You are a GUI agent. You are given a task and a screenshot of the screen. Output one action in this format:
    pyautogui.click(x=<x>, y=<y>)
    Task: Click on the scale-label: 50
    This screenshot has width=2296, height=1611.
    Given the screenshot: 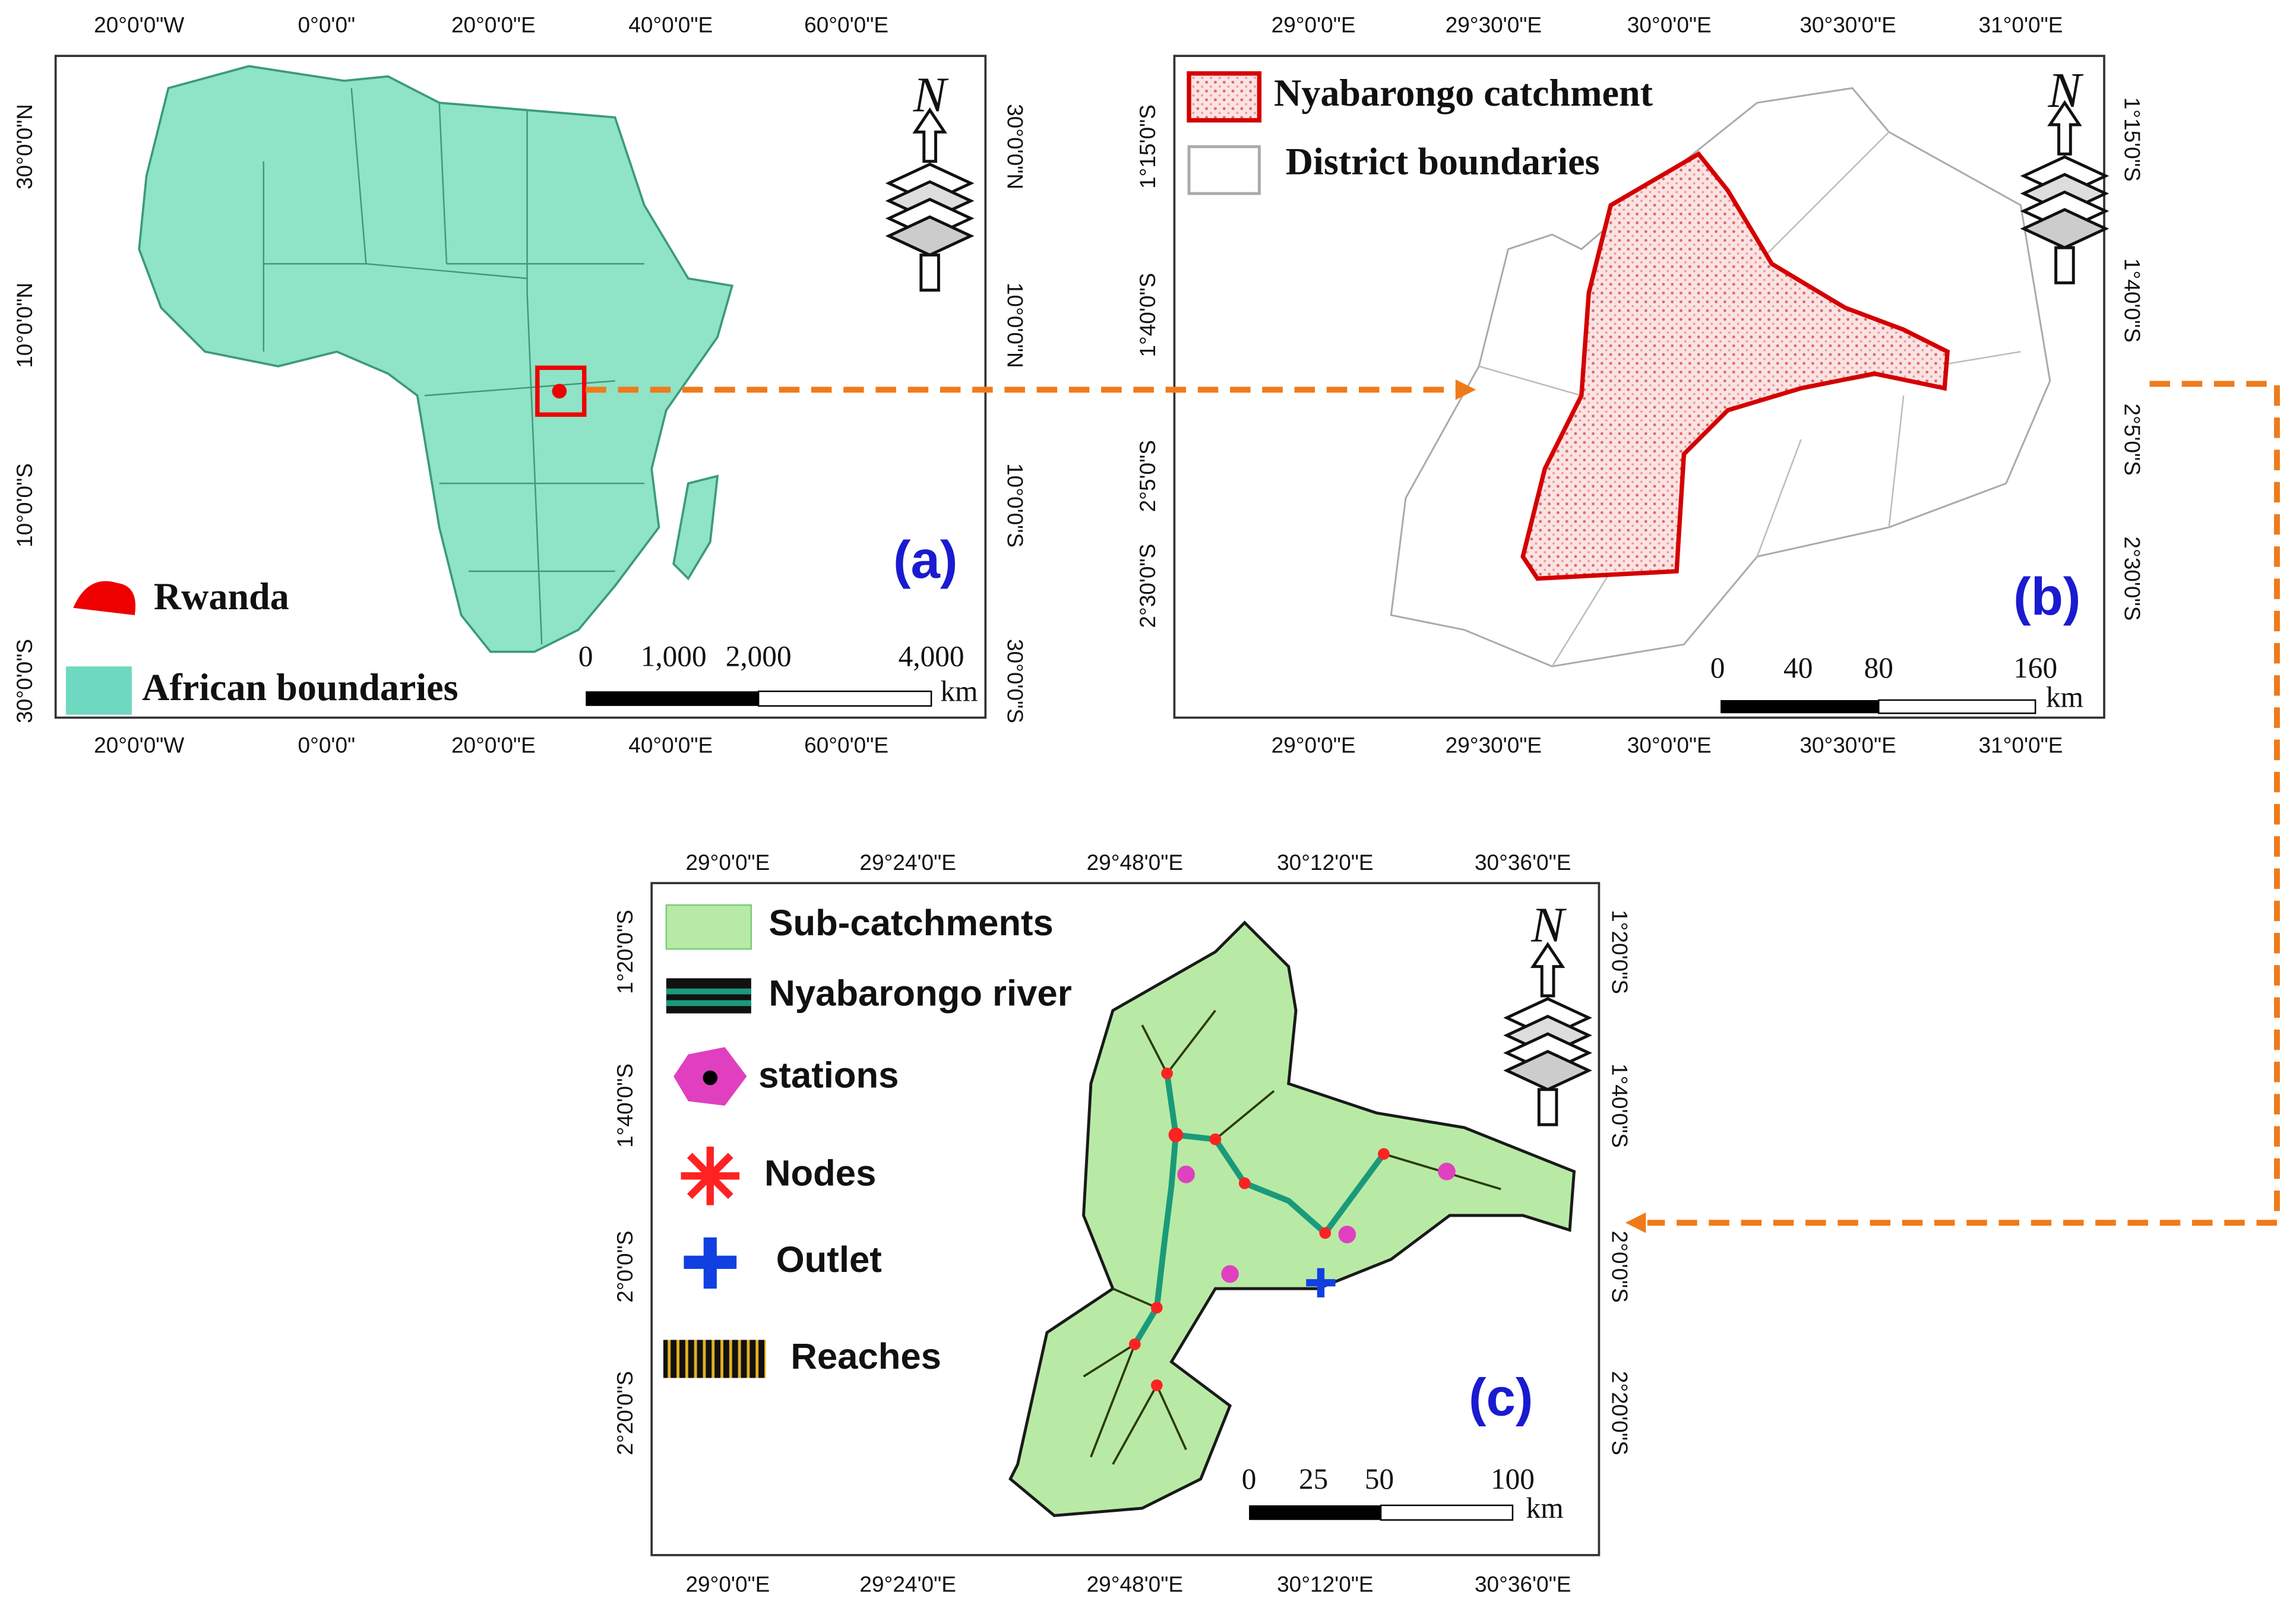 What is the action you would take?
    pyautogui.click(x=1379, y=1479)
    